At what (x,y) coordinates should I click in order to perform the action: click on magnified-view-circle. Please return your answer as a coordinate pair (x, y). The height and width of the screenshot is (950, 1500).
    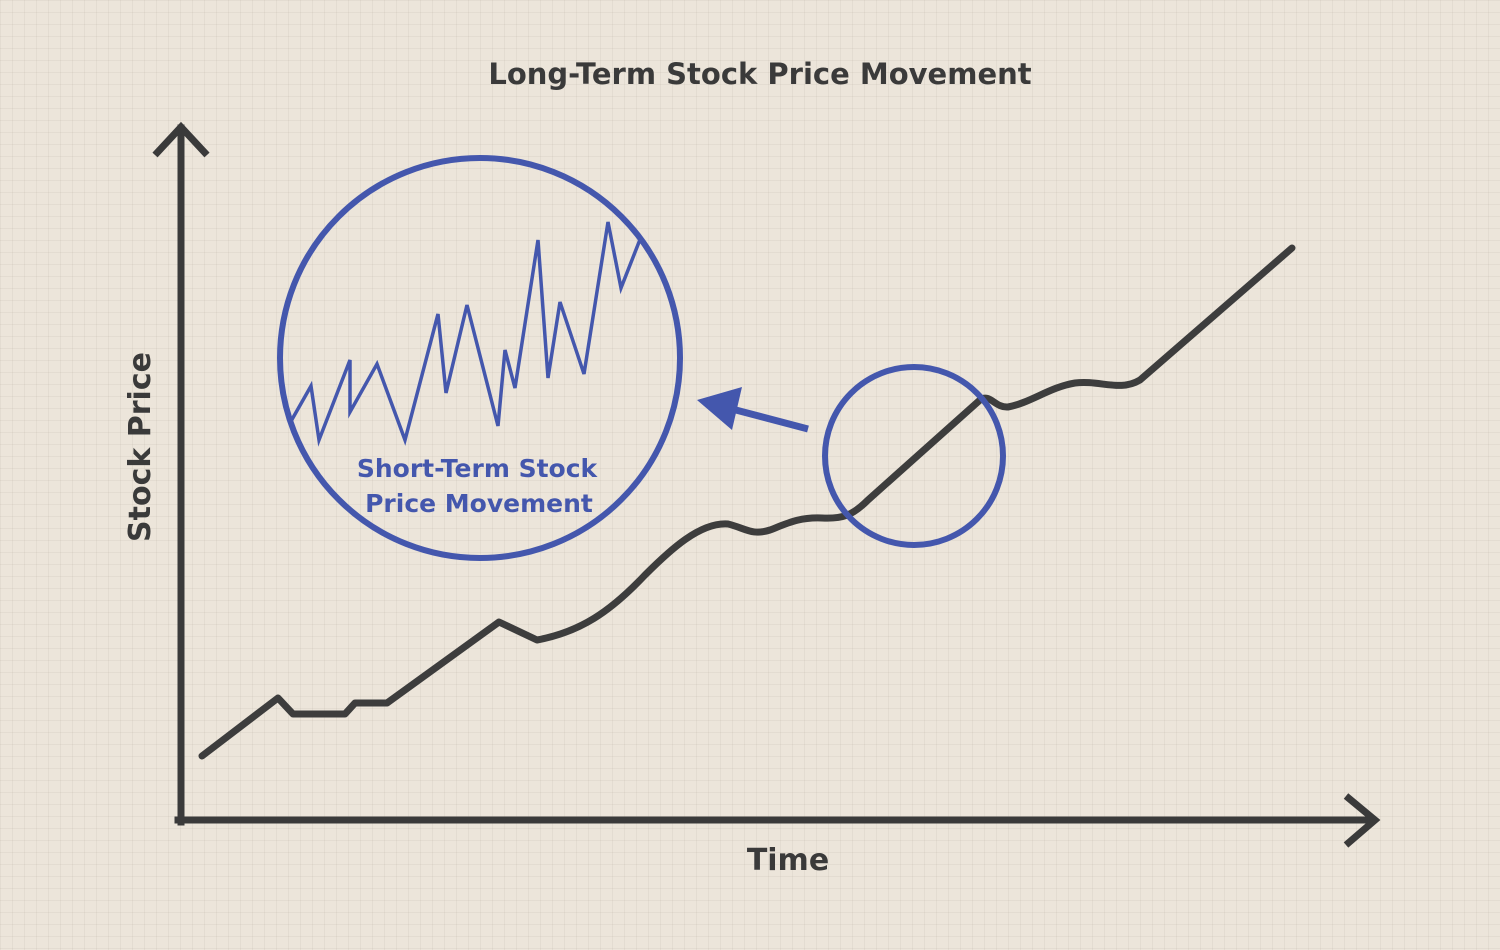
    Looking at the image, I should click on (480, 358).